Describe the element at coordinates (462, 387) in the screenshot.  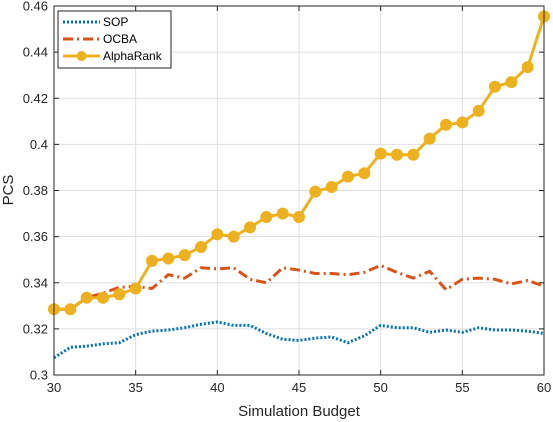
I see `x-tick-label: 55` at that location.